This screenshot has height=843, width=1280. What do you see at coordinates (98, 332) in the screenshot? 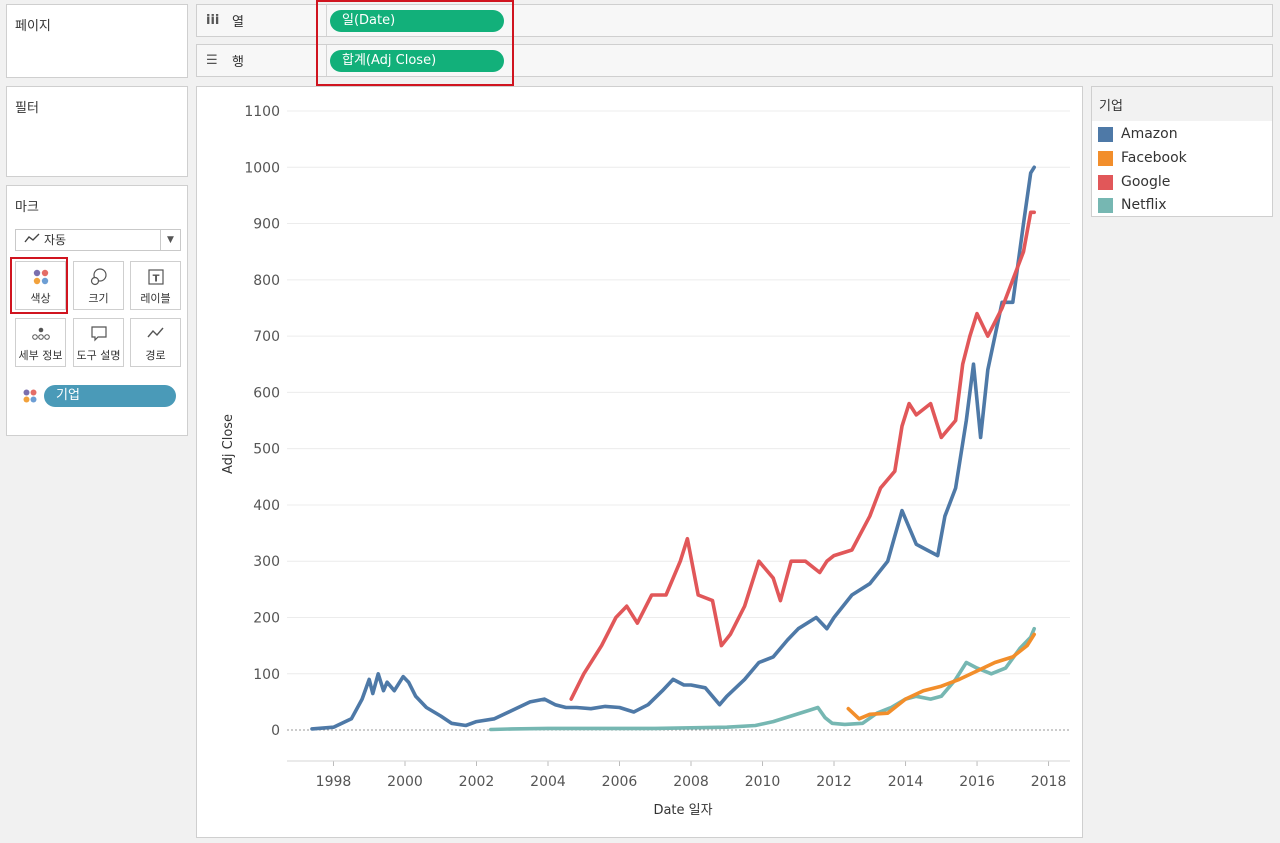
I see `tooltip-icon` at bounding box center [98, 332].